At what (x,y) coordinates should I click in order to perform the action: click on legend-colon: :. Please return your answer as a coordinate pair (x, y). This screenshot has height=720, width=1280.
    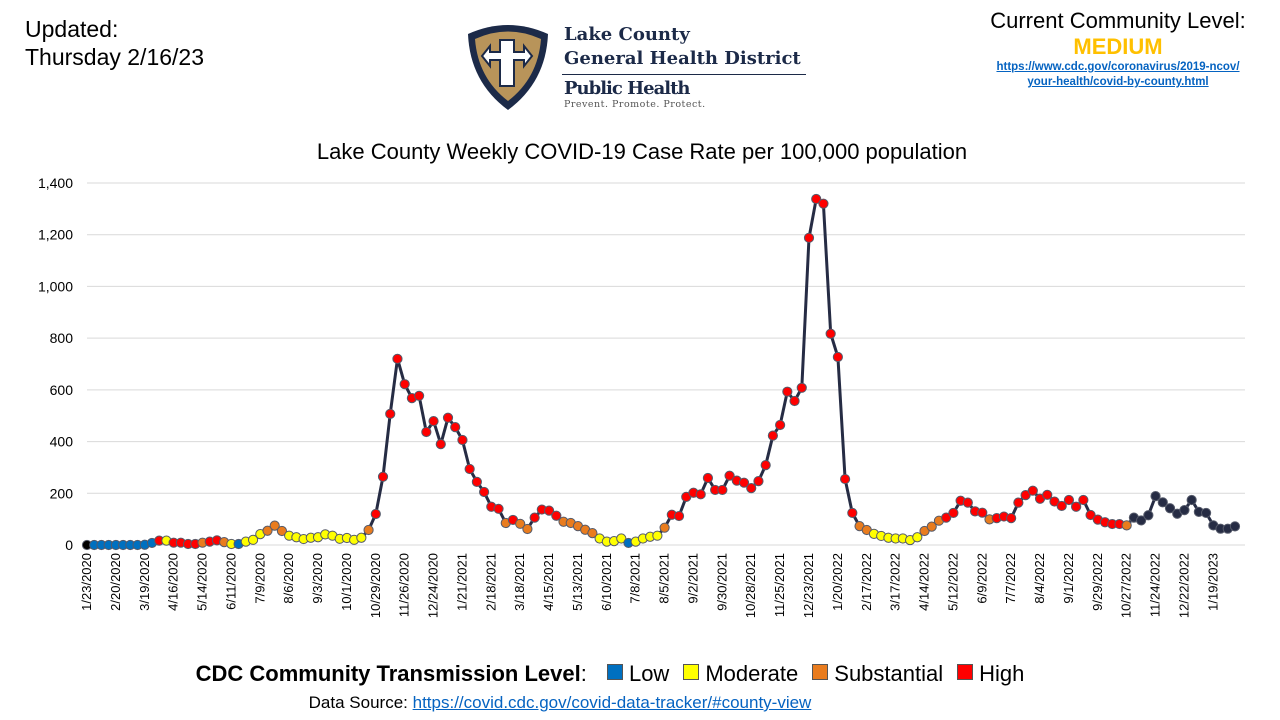
    Looking at the image, I should click on (583, 673).